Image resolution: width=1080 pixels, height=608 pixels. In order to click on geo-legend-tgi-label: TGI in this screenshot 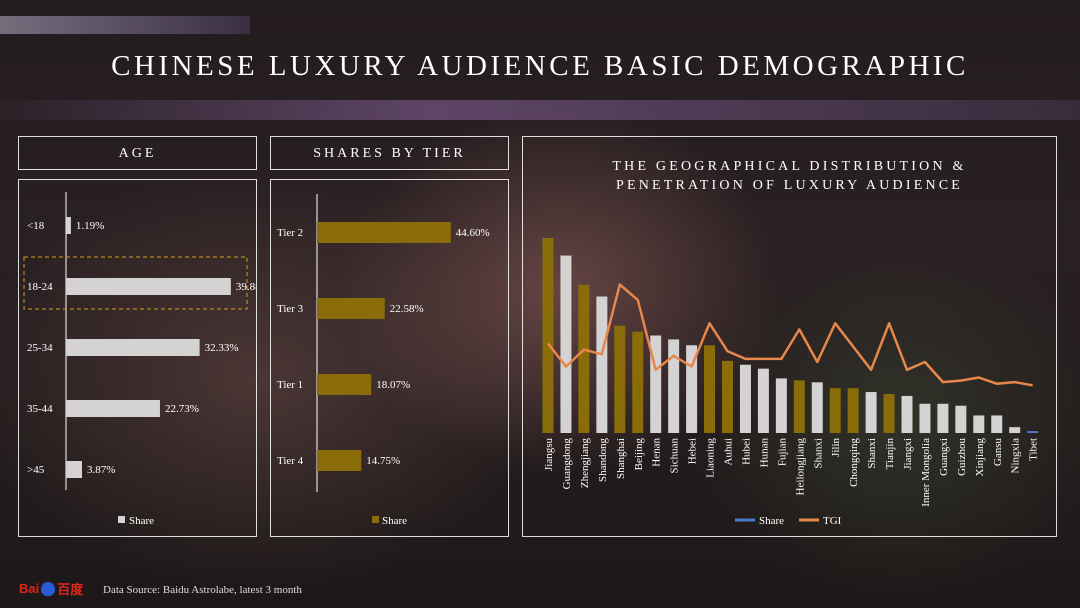, I will do `click(832, 521)`.